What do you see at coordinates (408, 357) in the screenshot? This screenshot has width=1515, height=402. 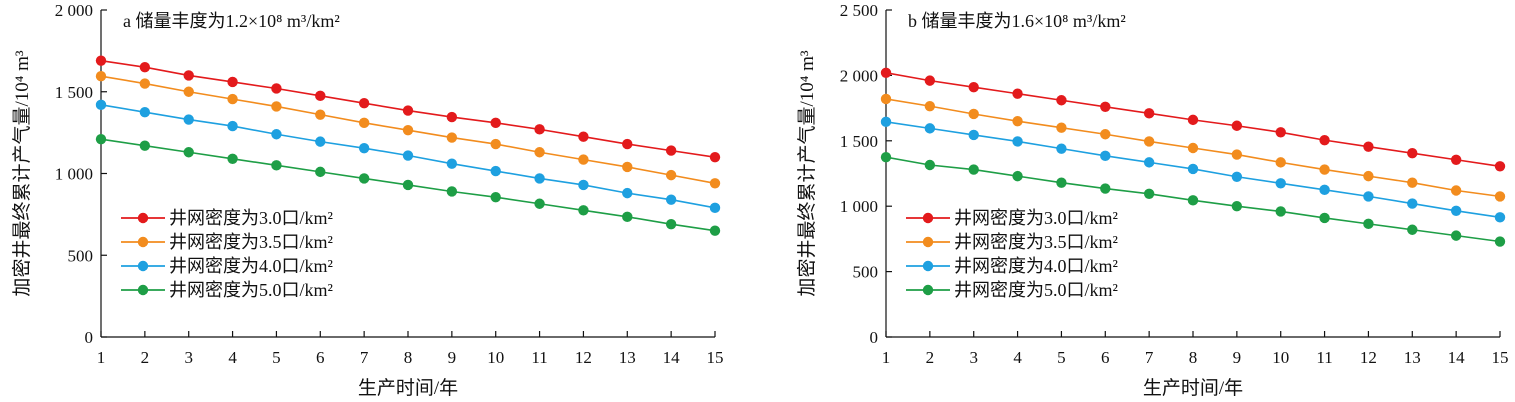 I see `x-tick-label: 8` at bounding box center [408, 357].